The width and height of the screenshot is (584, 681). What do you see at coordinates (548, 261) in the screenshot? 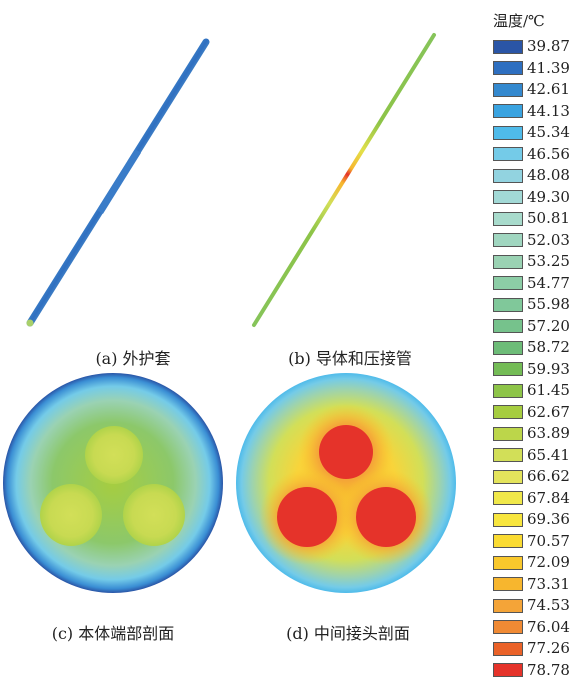
I see `legend-value: 53.25` at bounding box center [548, 261].